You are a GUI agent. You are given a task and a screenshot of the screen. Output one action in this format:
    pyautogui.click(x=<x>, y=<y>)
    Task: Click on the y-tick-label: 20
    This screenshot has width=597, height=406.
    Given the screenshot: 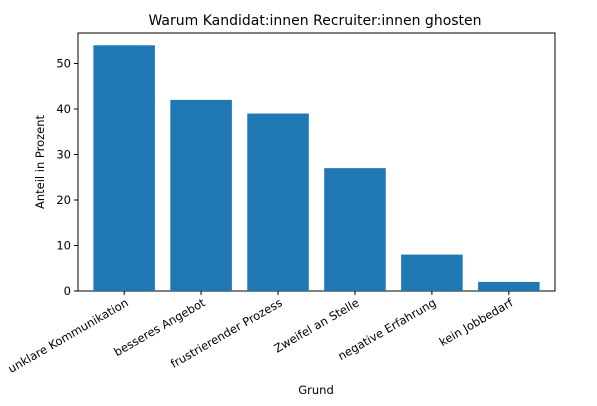 What is the action you would take?
    pyautogui.click(x=63, y=200)
    